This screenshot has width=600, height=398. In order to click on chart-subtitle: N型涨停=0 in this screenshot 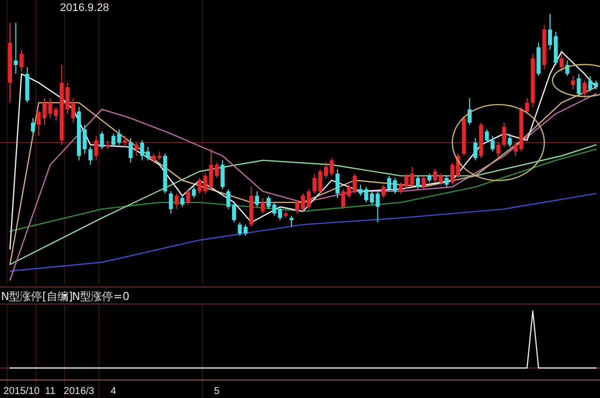, I will do `click(101, 296)`.